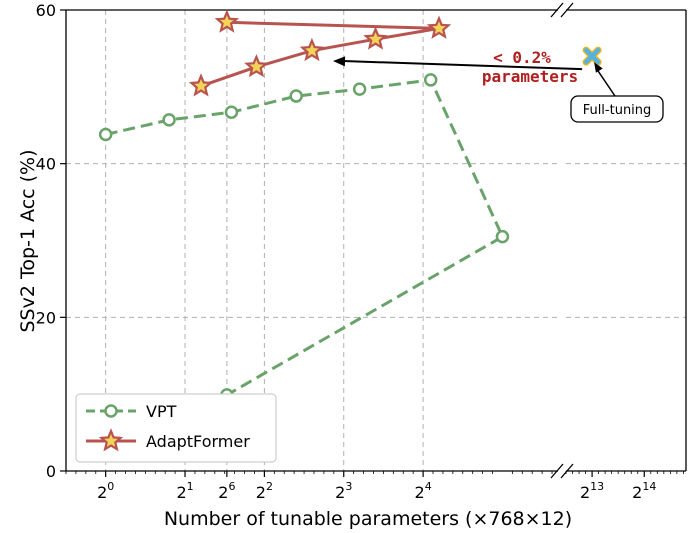  I want to click on legend-box, so click(176, 428).